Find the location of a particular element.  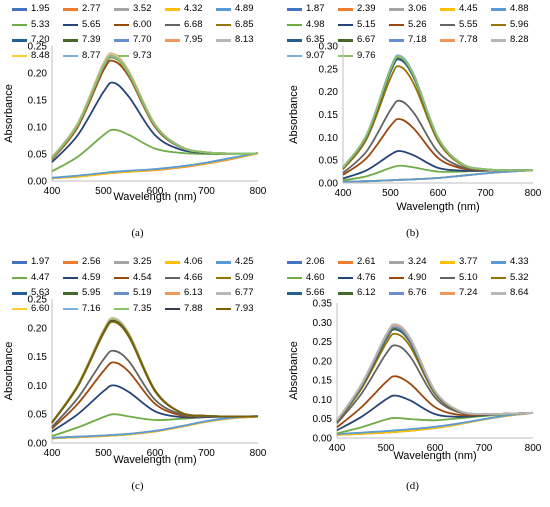

legend-label: 5.96 is located at coordinates (519, 24).